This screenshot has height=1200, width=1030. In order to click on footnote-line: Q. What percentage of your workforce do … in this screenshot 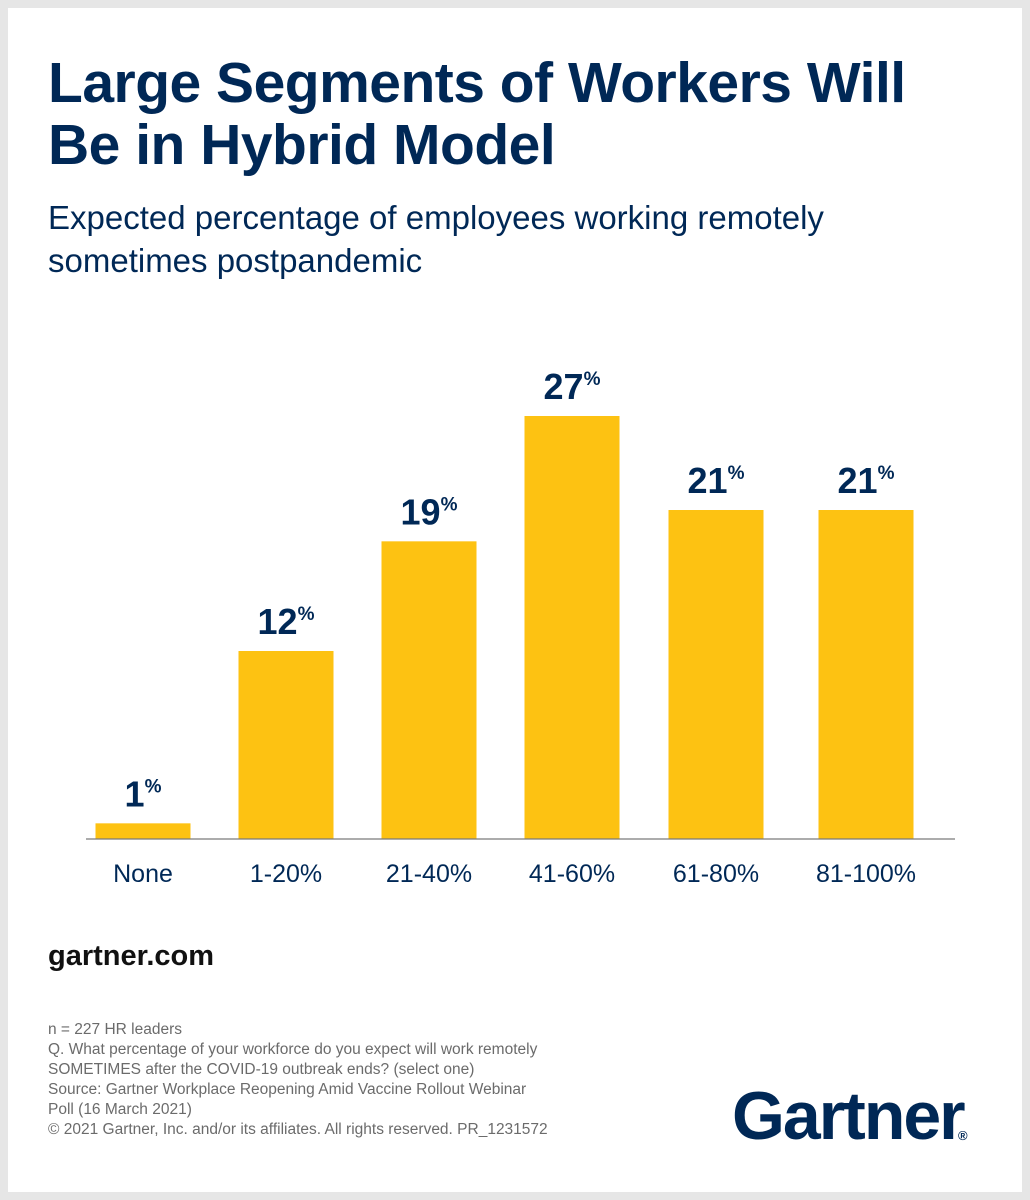, I will do `click(293, 1049)`.